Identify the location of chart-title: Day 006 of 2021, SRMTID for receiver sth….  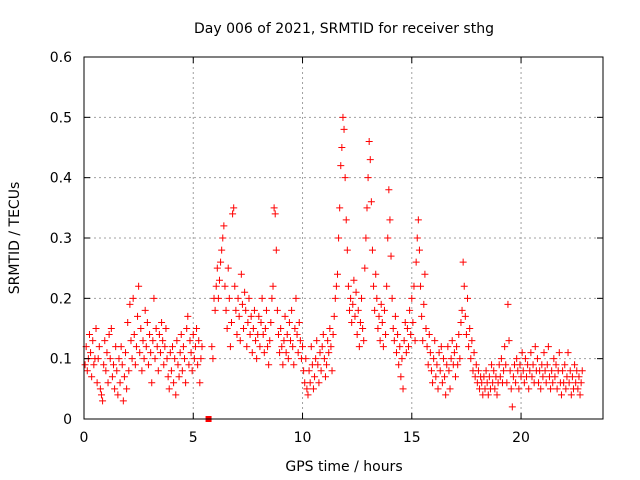
(344, 29).